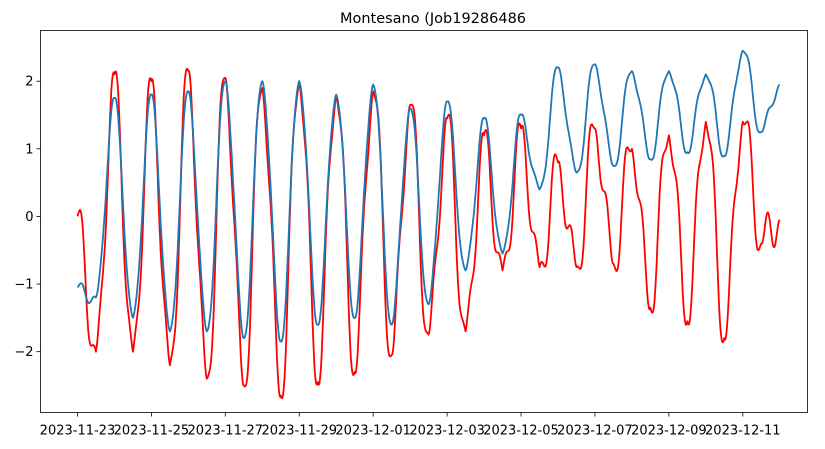 The width and height of the screenshot is (825, 449). Describe the element at coordinates (447, 431) in the screenshot. I see `x-tick-label: 2023-12-03` at that location.